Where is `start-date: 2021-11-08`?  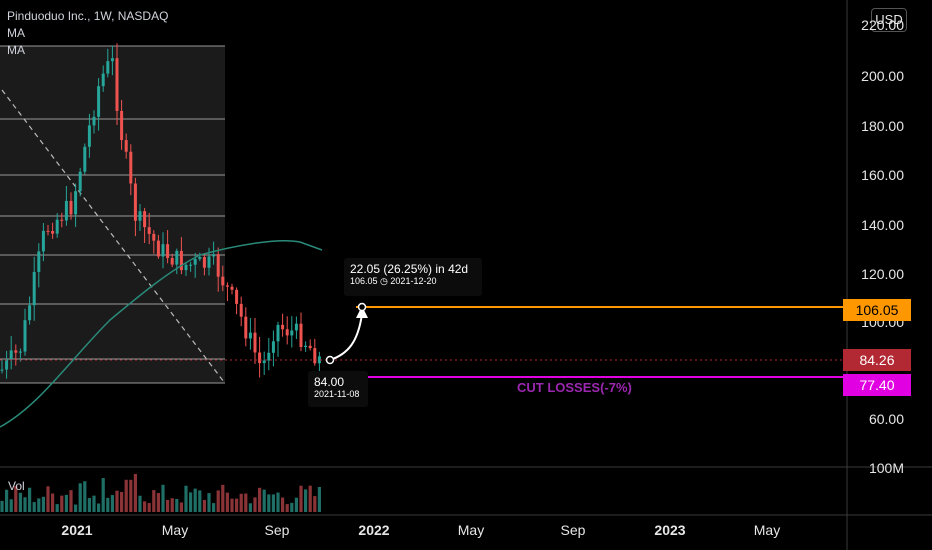
start-date: 2021-11-08 is located at coordinates (337, 394).